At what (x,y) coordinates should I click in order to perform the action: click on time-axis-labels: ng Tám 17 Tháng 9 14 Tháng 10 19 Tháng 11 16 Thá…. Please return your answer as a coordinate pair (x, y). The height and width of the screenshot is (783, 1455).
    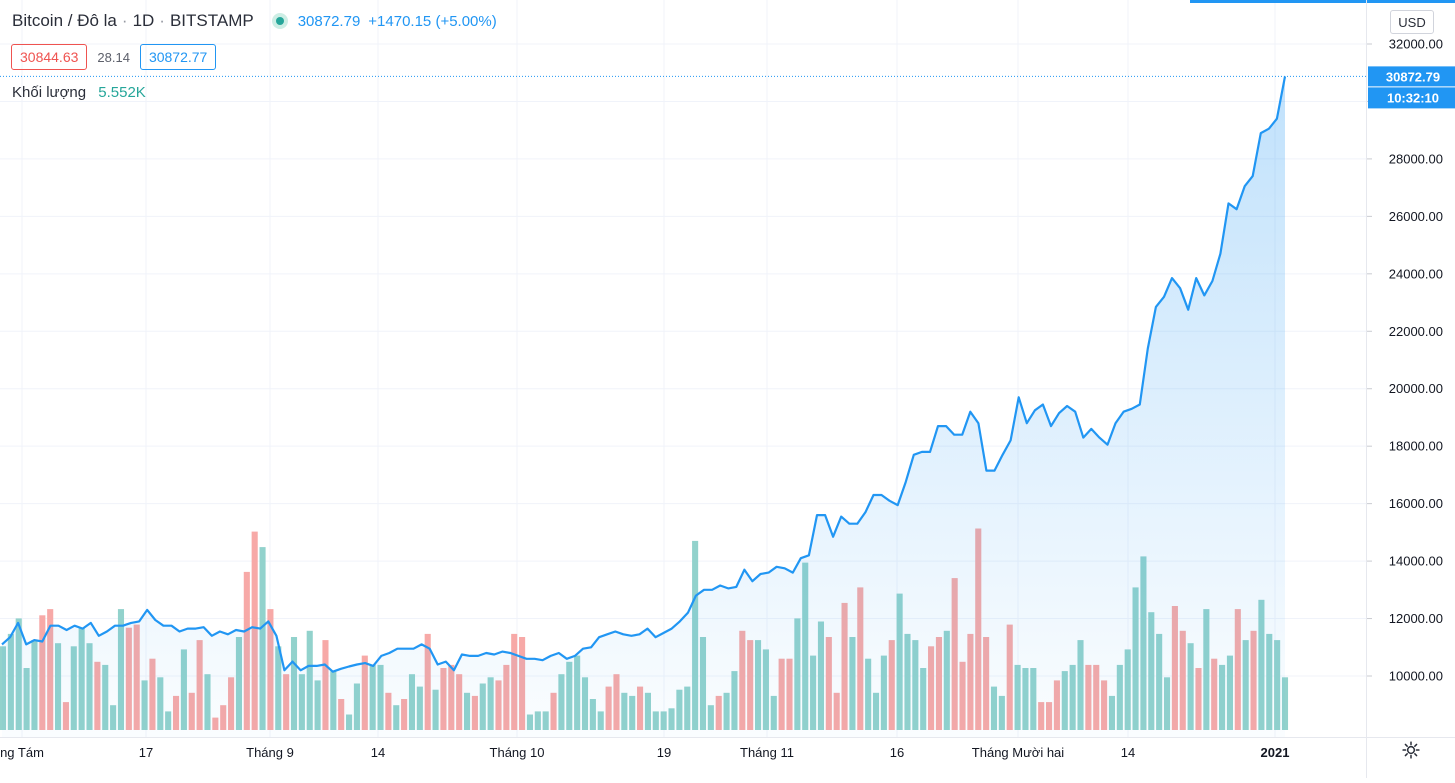
    Looking at the image, I should click on (683, 758).